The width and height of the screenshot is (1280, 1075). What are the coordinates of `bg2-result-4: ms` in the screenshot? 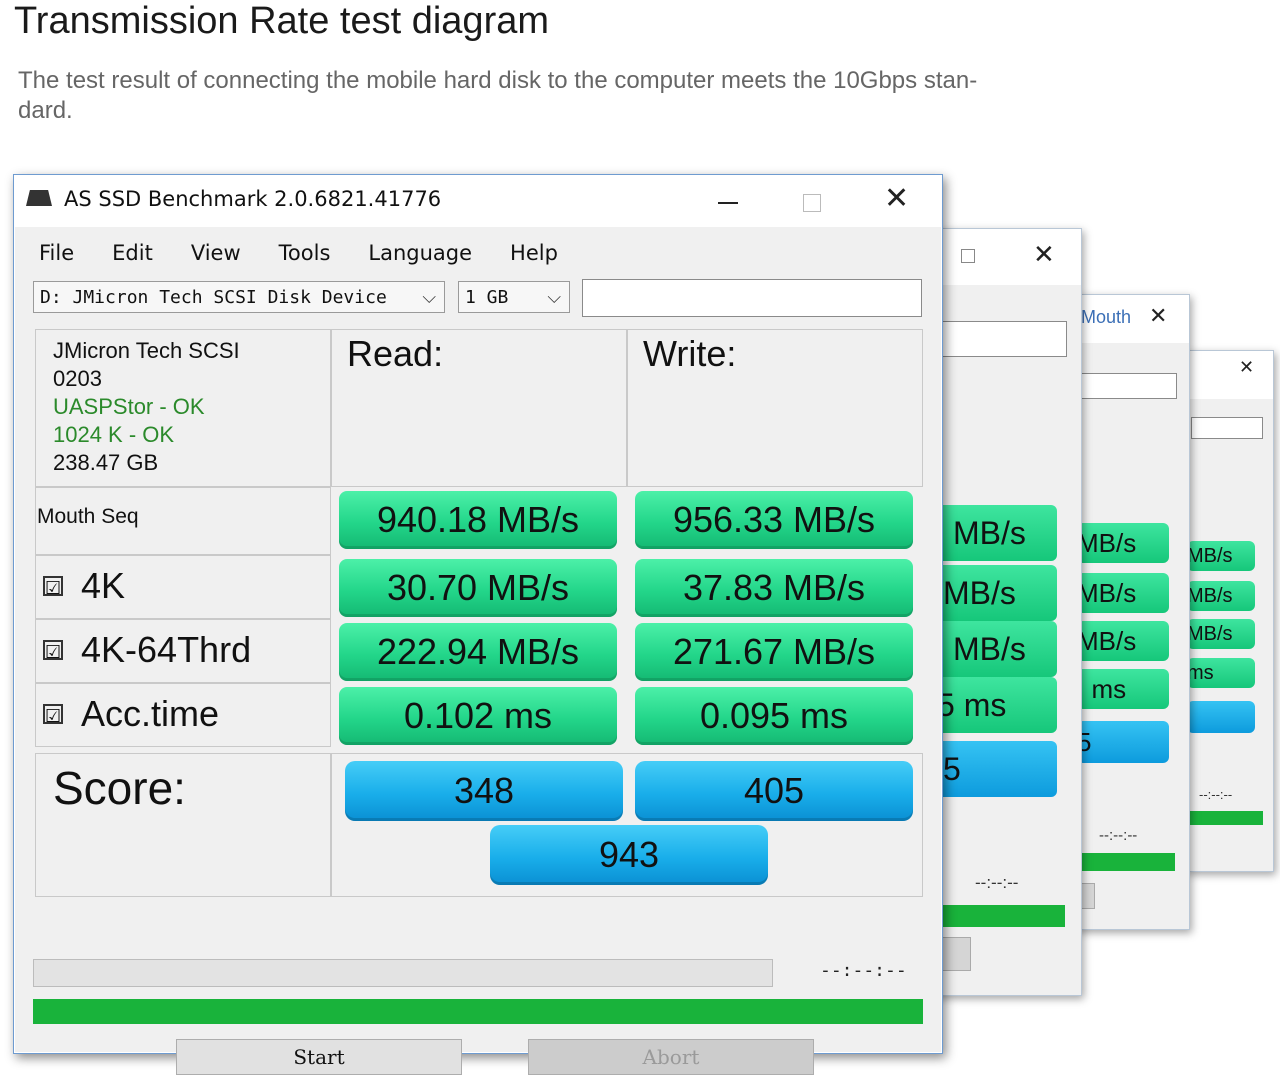 It's located at (1123, 689).